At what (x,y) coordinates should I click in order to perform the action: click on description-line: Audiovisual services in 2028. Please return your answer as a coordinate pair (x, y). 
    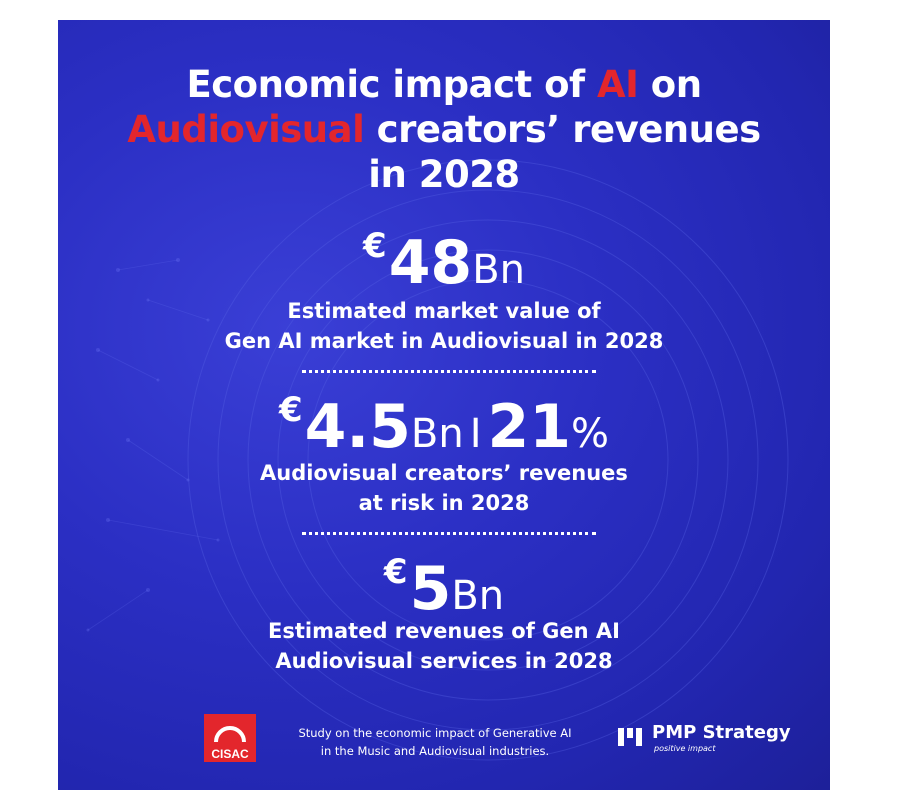
    Looking at the image, I should click on (444, 661).